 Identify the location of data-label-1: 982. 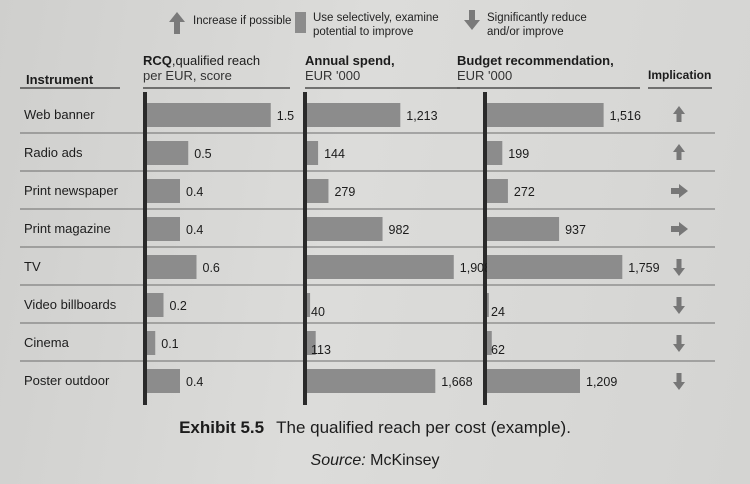
(399, 230).